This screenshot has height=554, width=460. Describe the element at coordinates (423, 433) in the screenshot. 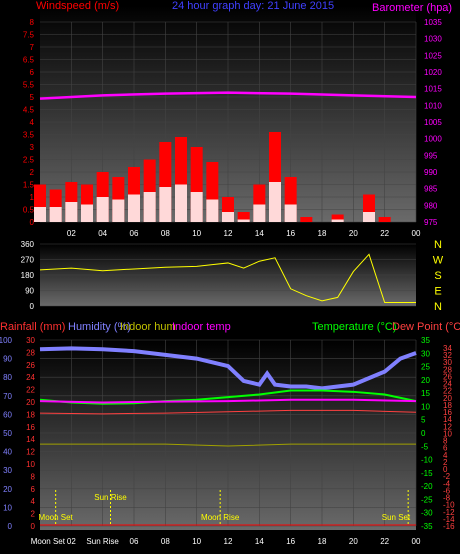

I see `temp-tick-label: 0` at that location.